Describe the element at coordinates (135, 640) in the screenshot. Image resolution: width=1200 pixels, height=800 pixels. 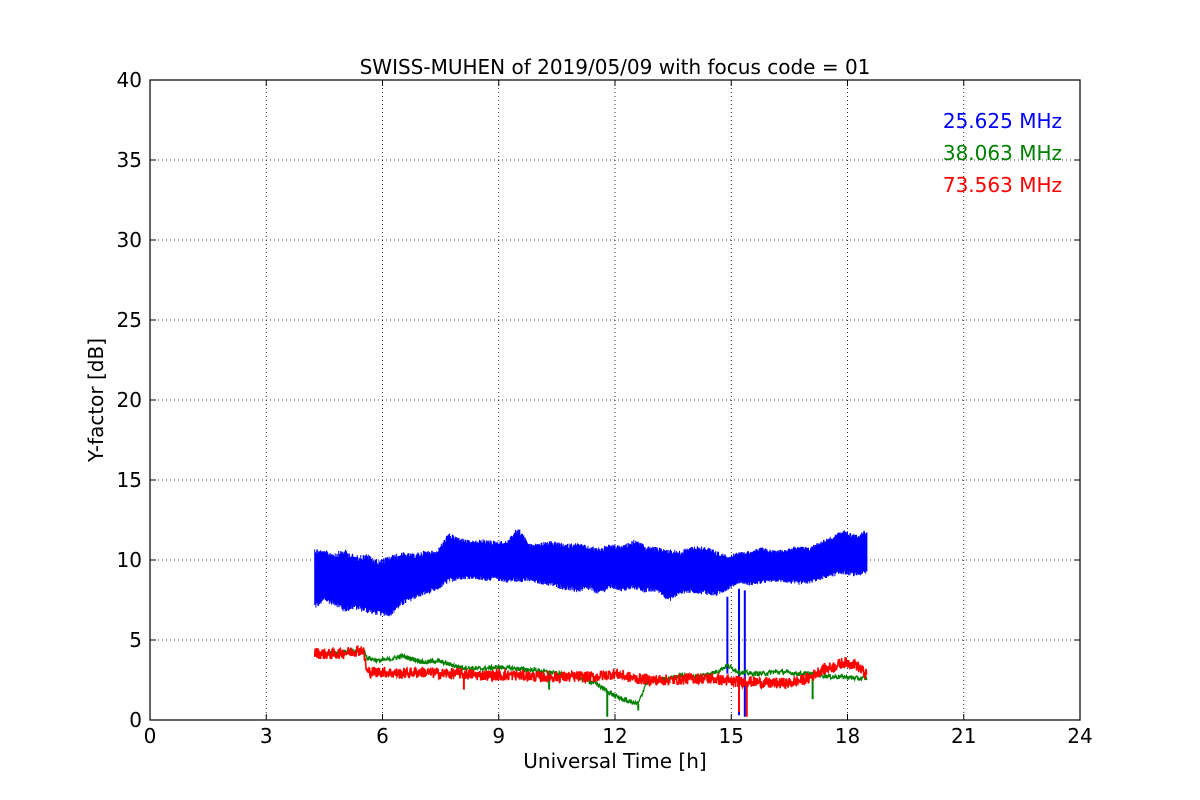
I see `y-tick-label: 5` at that location.